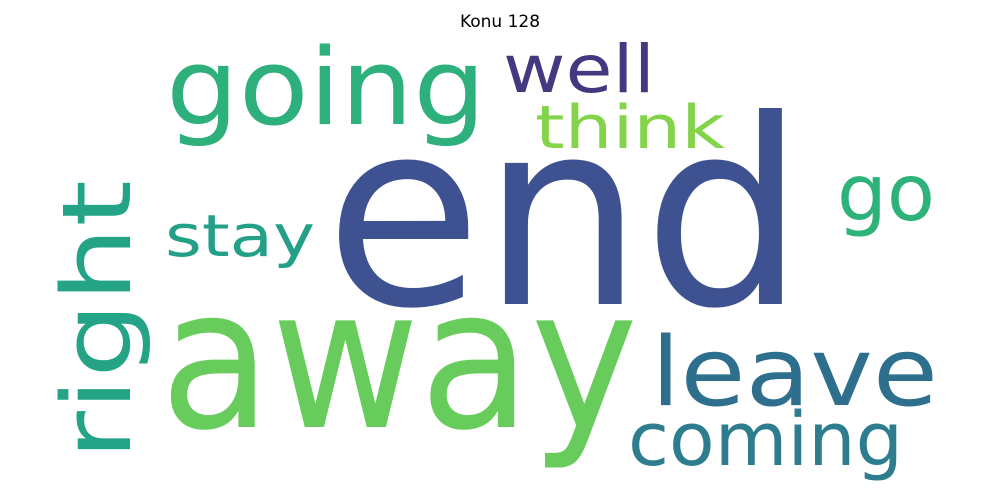 Image resolution: width=1000 pixels, height=500 pixels. What do you see at coordinates (579, 69) in the screenshot?
I see `word-well: well` at bounding box center [579, 69].